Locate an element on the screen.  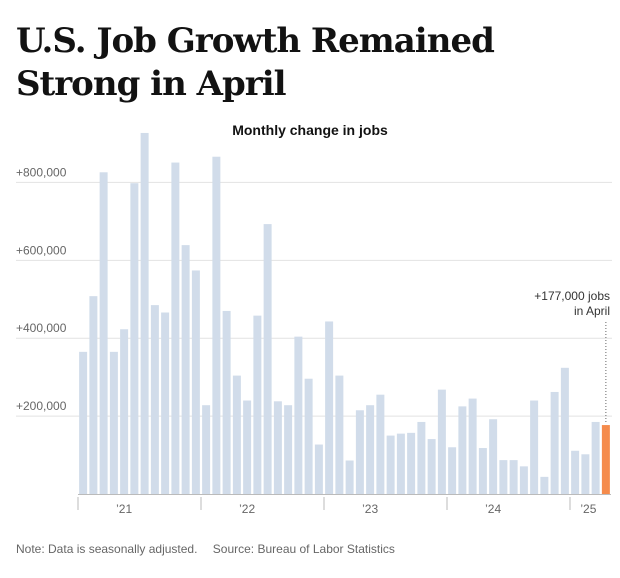
annotation-label: +177,000 jobs is located at coordinates (572, 296).